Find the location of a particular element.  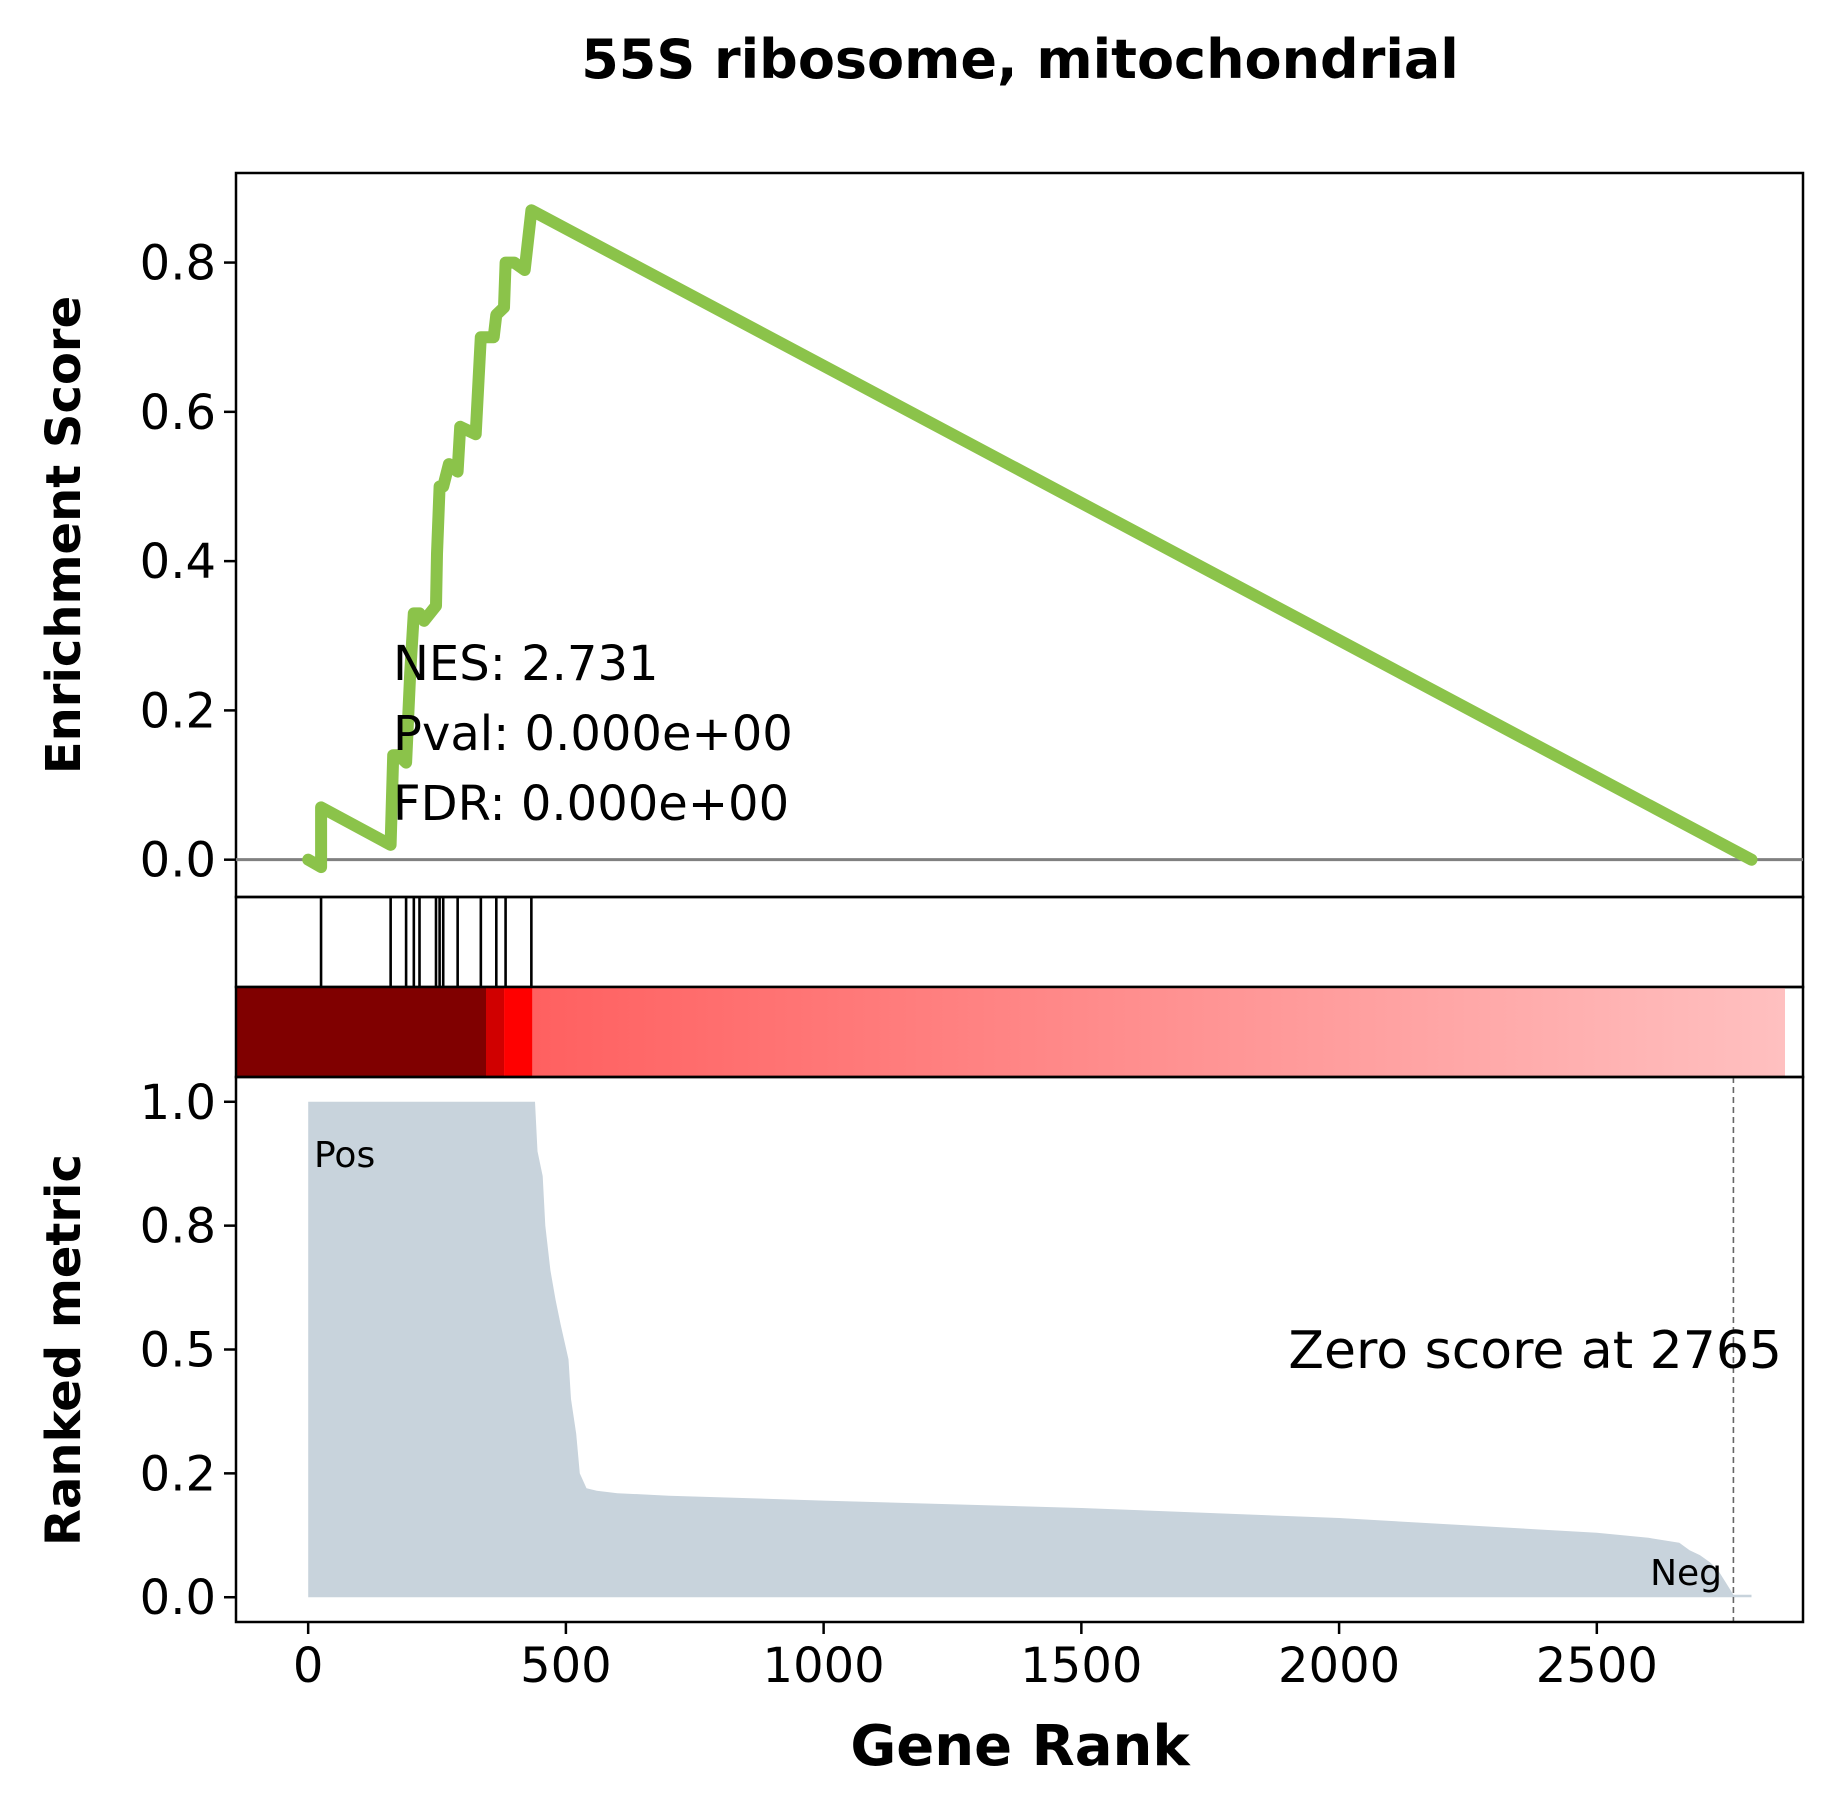

es-y-tick-label: 0.2 is located at coordinates (178, 711).